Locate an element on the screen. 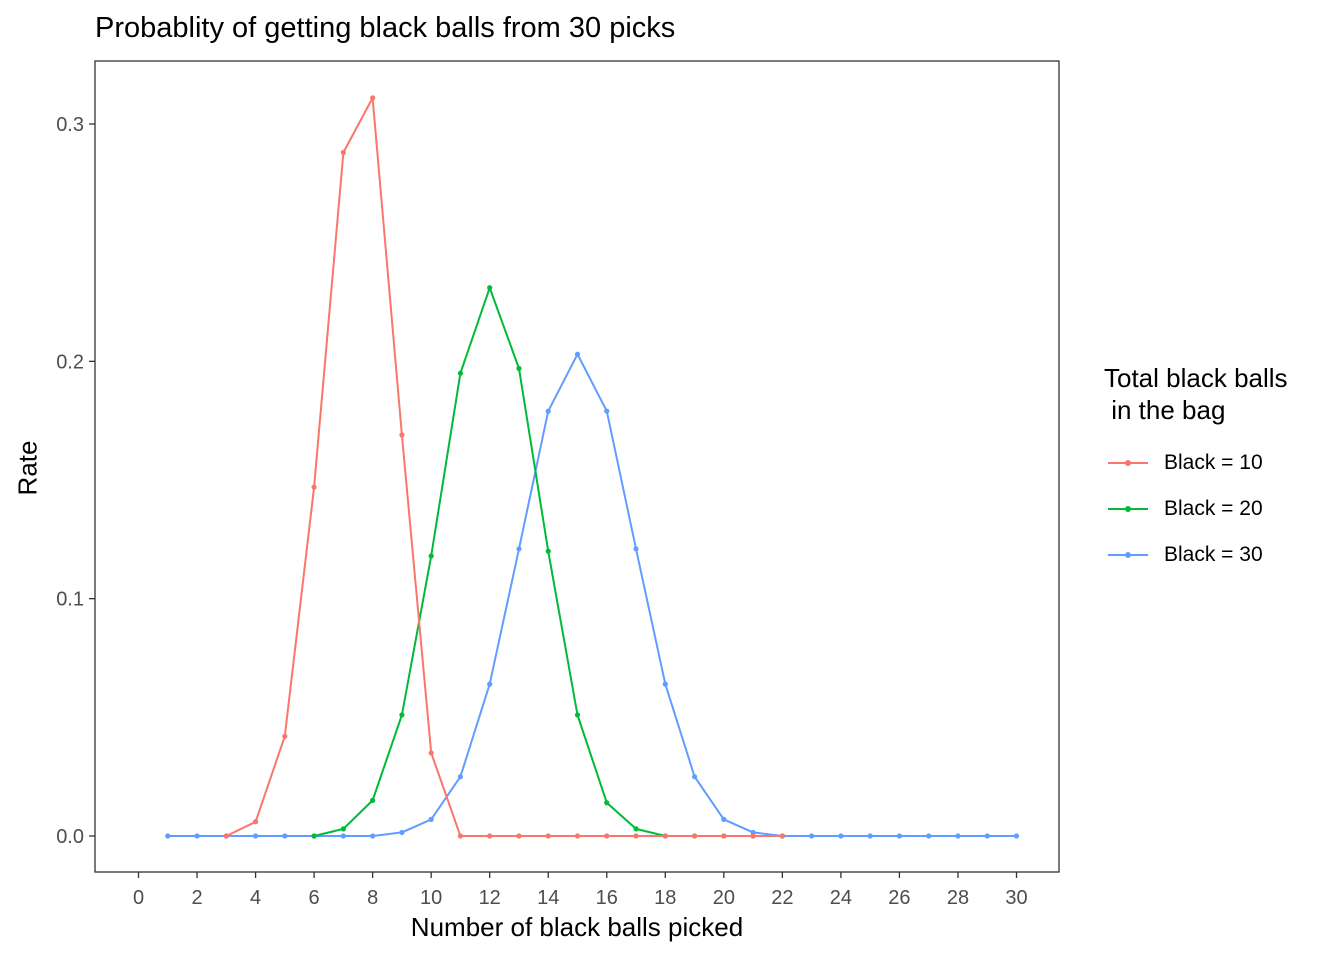  x-tick-label: 10 is located at coordinates (431, 898).